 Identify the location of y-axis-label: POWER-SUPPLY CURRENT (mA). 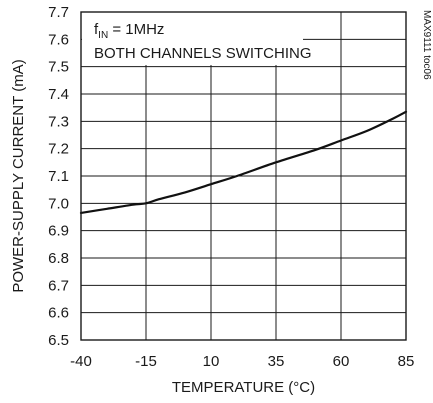
(18, 175).